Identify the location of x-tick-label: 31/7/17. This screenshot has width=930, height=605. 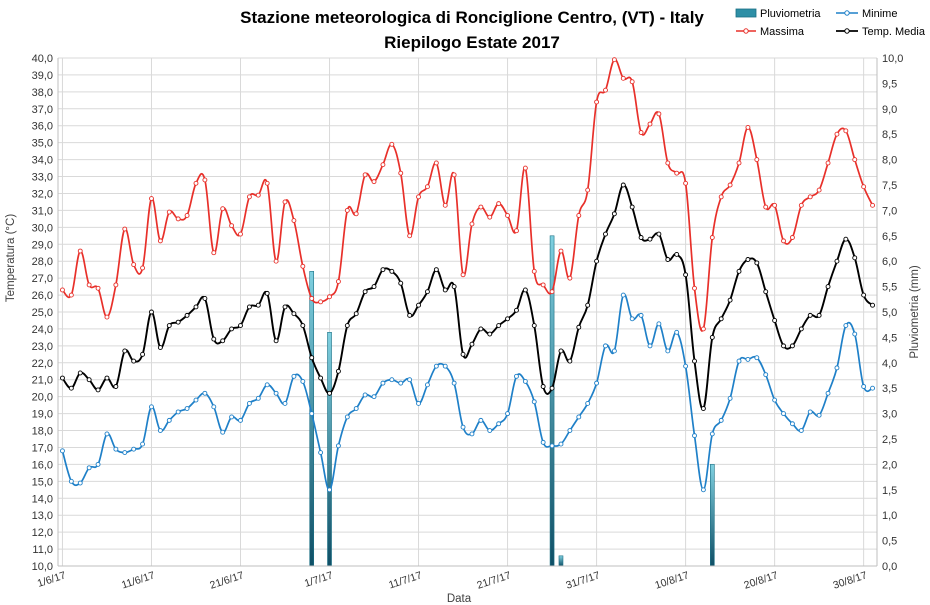
(582, 580).